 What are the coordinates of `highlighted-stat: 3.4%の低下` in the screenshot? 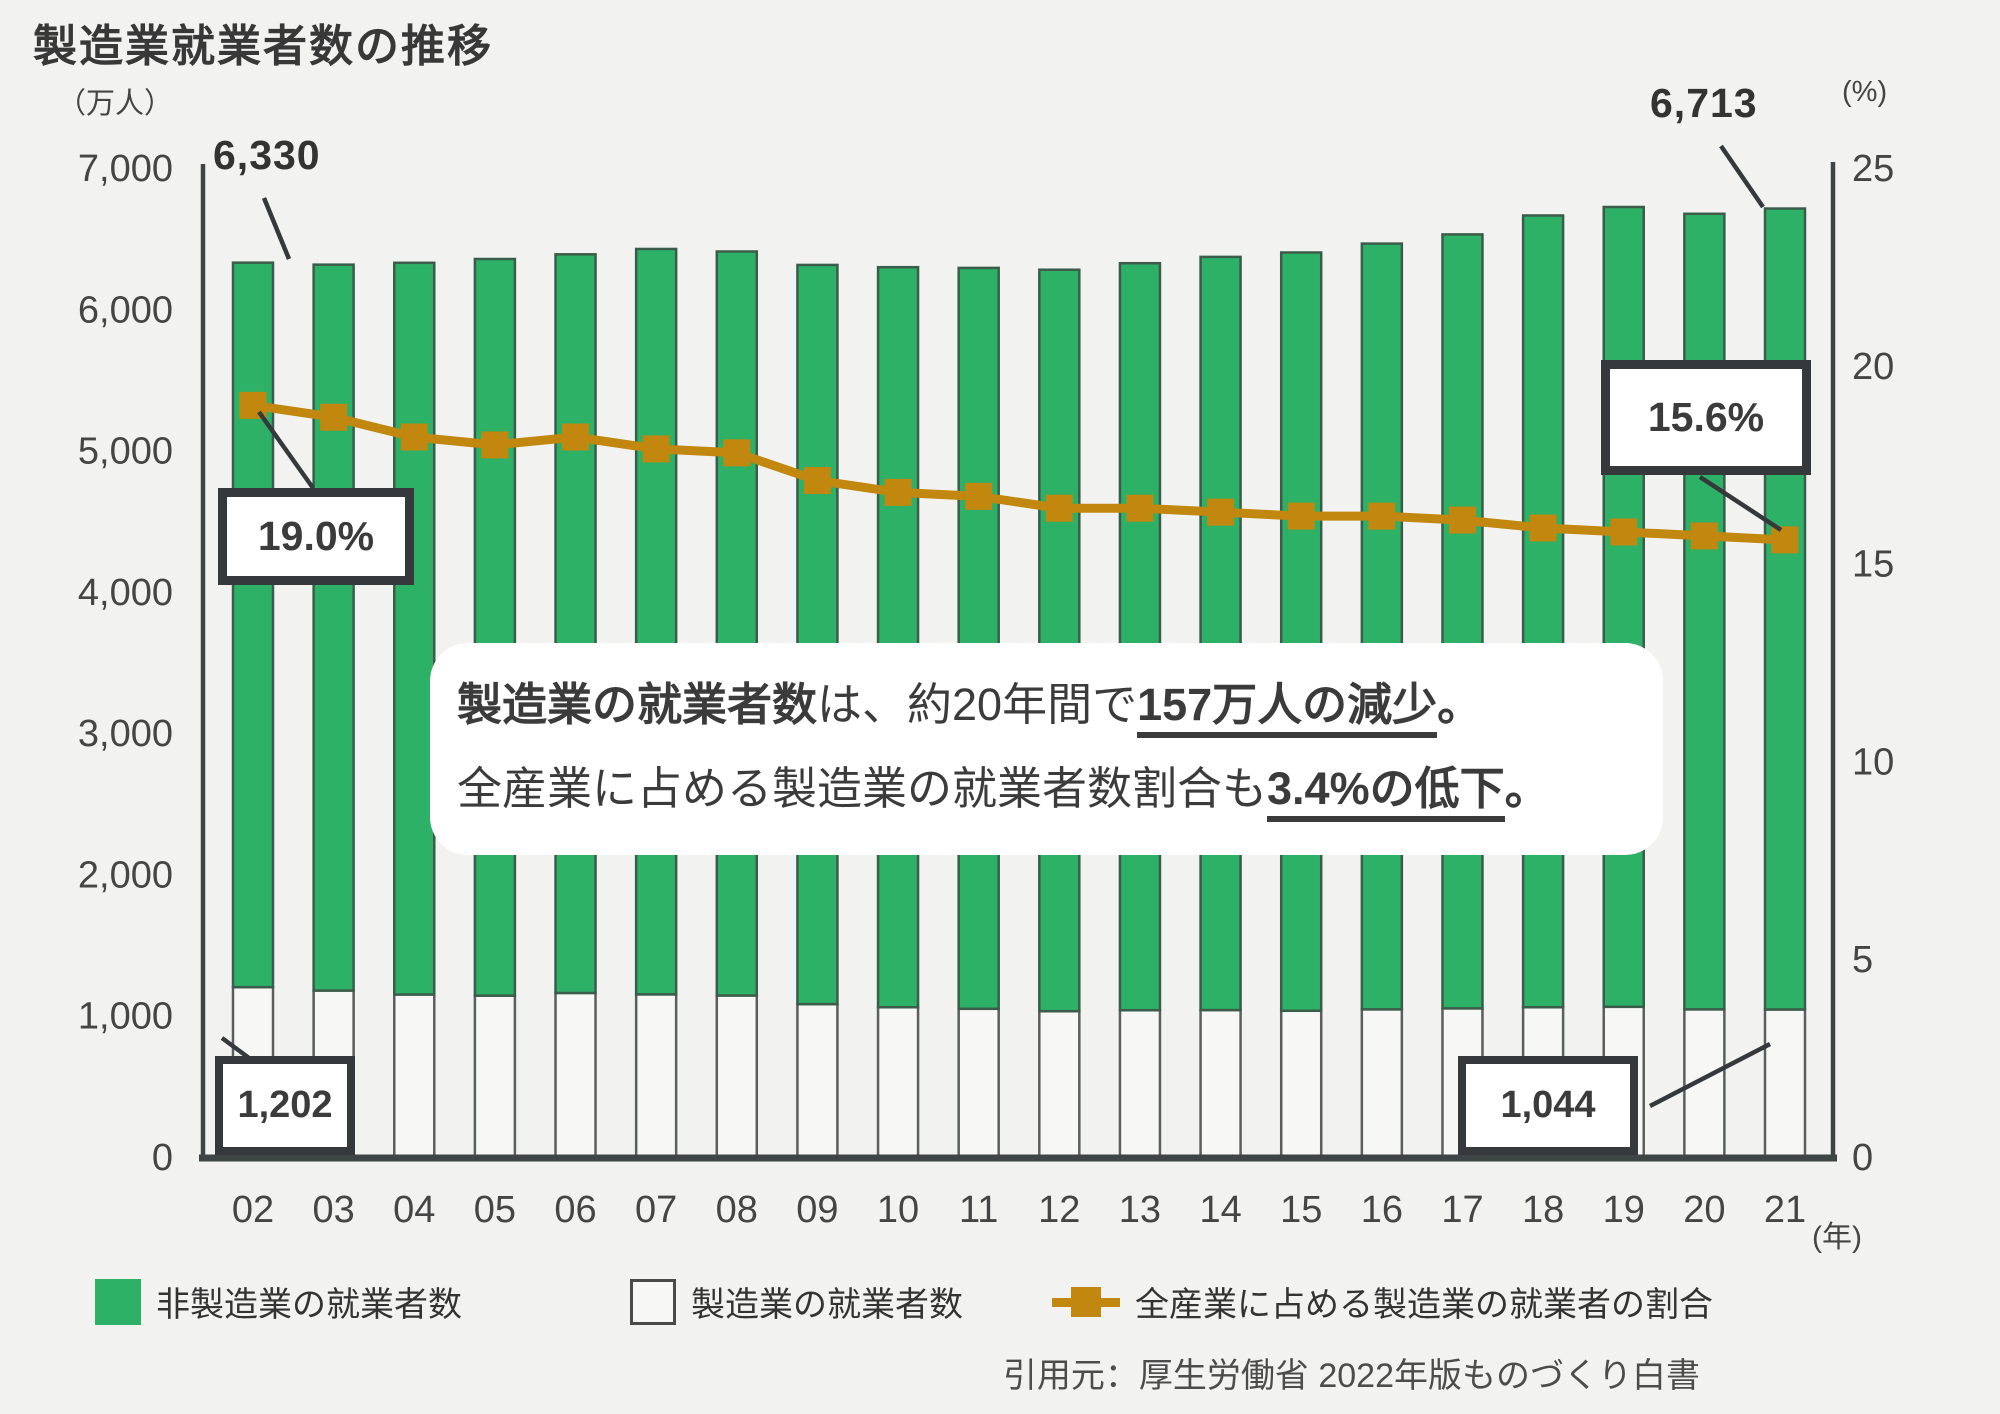 It's located at (1386, 792).